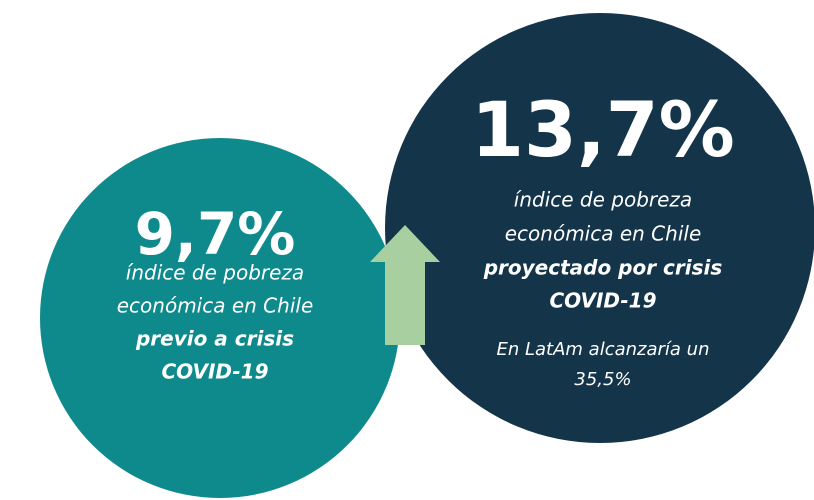 The image size is (814, 500). What do you see at coordinates (602, 349) in the screenshot?
I see `note: En LatAm alcanzaría un` at bounding box center [602, 349].